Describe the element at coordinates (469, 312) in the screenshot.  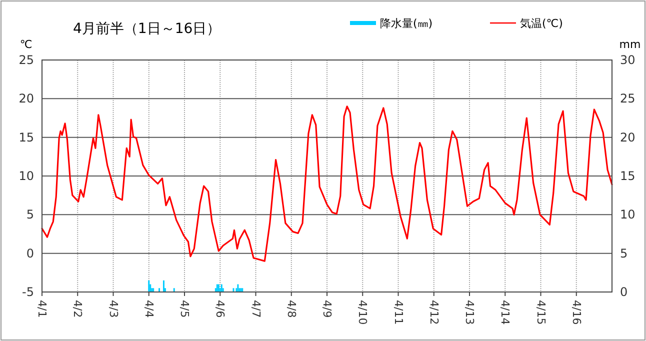
I see `x-tick-label: 4/13` at that location.